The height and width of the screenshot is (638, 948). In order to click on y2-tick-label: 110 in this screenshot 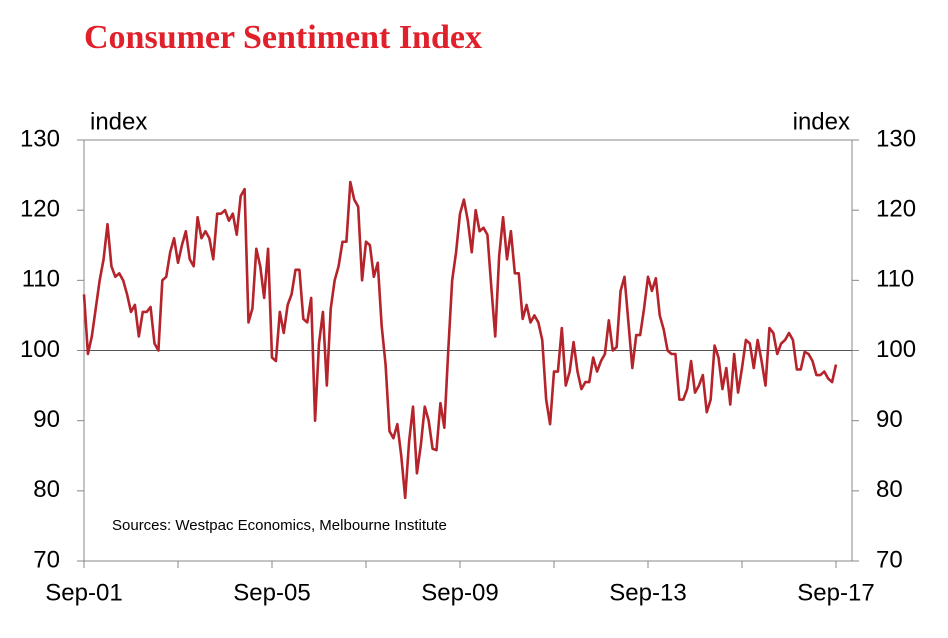, I will do `click(895, 279)`.